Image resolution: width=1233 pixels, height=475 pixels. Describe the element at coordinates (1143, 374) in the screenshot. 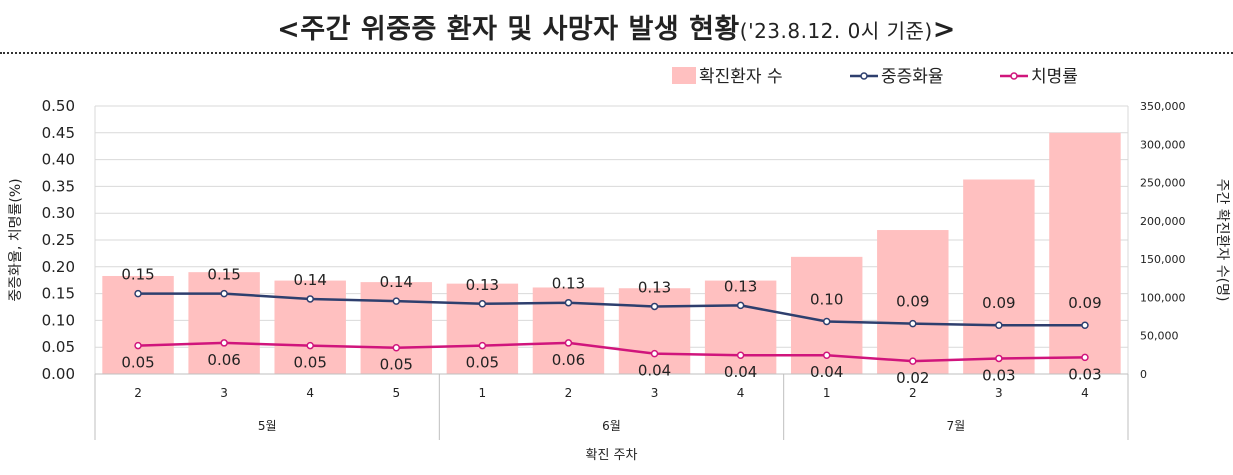

I see `right-tick-label: 0` at that location.